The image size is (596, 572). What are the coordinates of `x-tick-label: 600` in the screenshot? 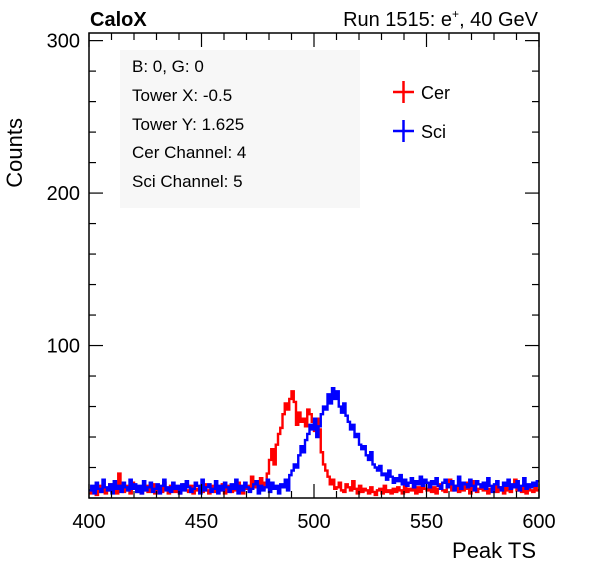 It's located at (538, 522).